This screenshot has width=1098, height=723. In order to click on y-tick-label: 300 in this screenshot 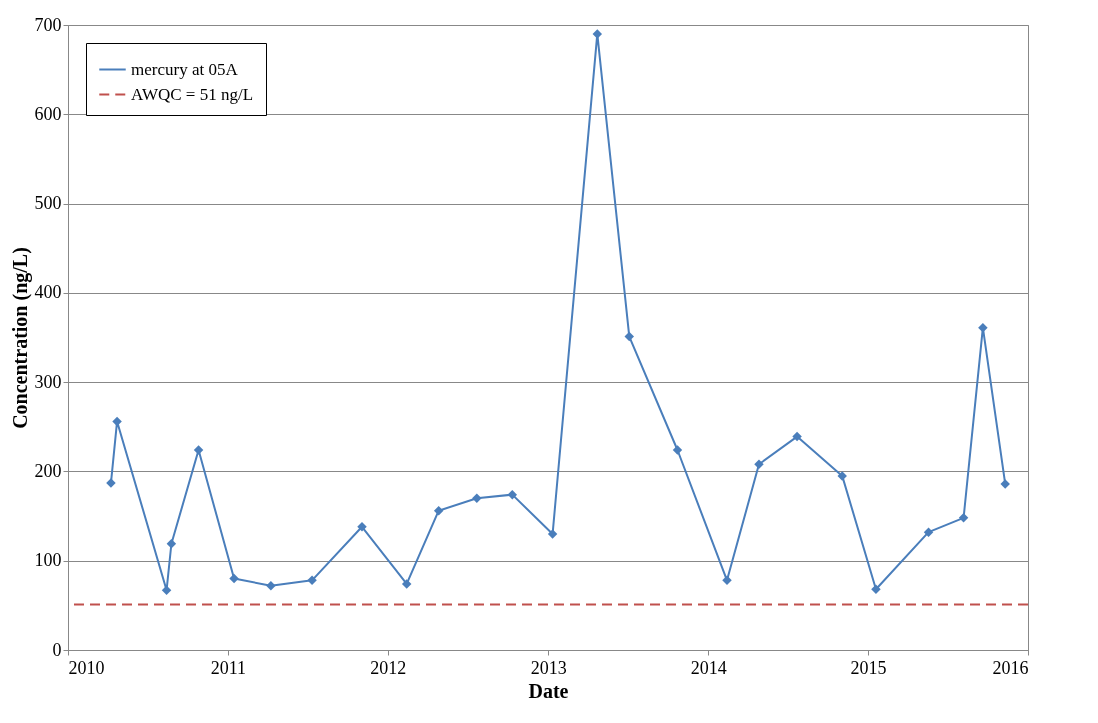, I will do `click(48, 381)`.